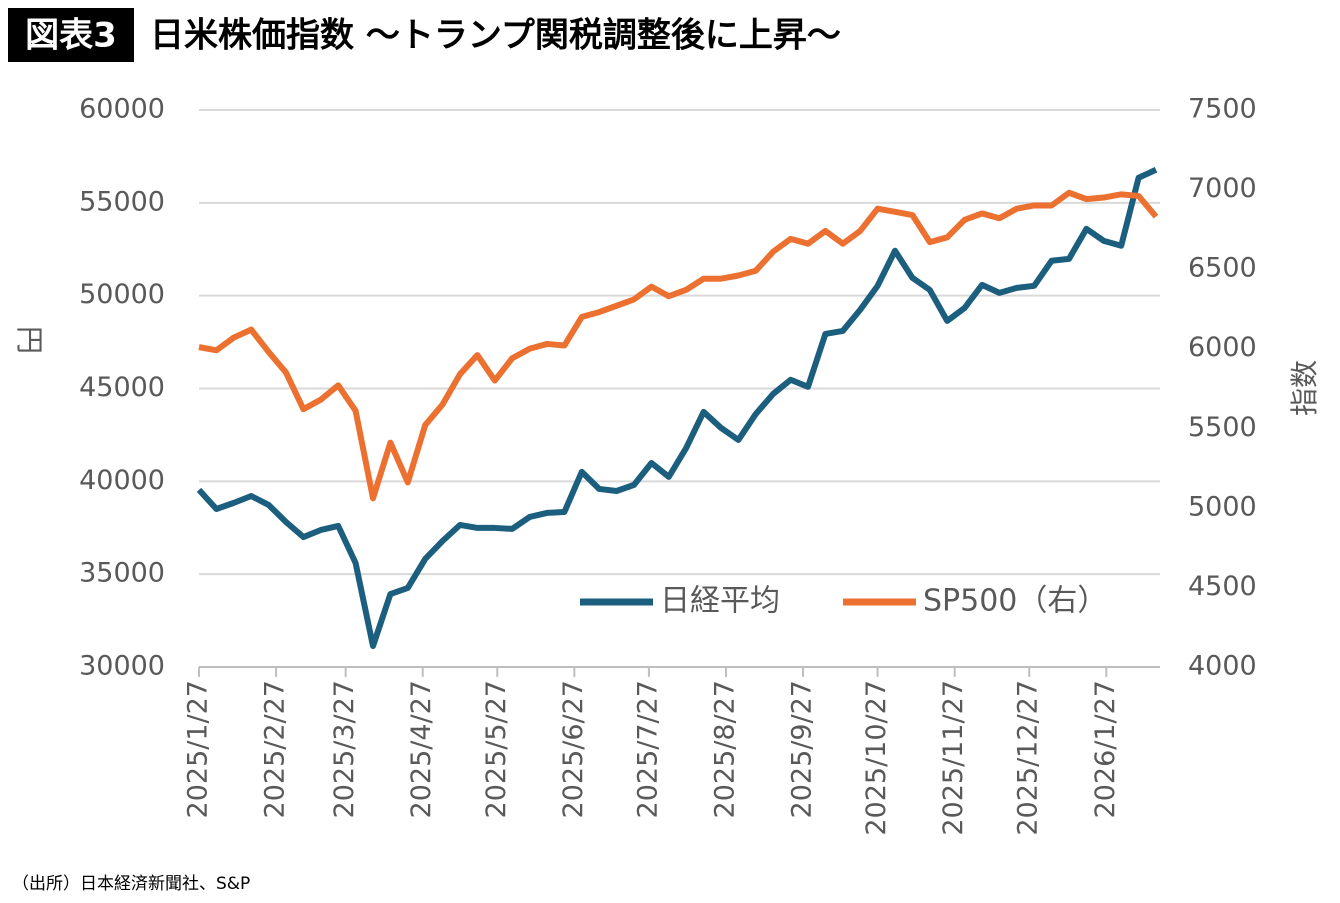 Image resolution: width=1340 pixels, height=903 pixels. Describe the element at coordinates (720, 601) in the screenshot. I see `legend-label: 日経平均` at that location.